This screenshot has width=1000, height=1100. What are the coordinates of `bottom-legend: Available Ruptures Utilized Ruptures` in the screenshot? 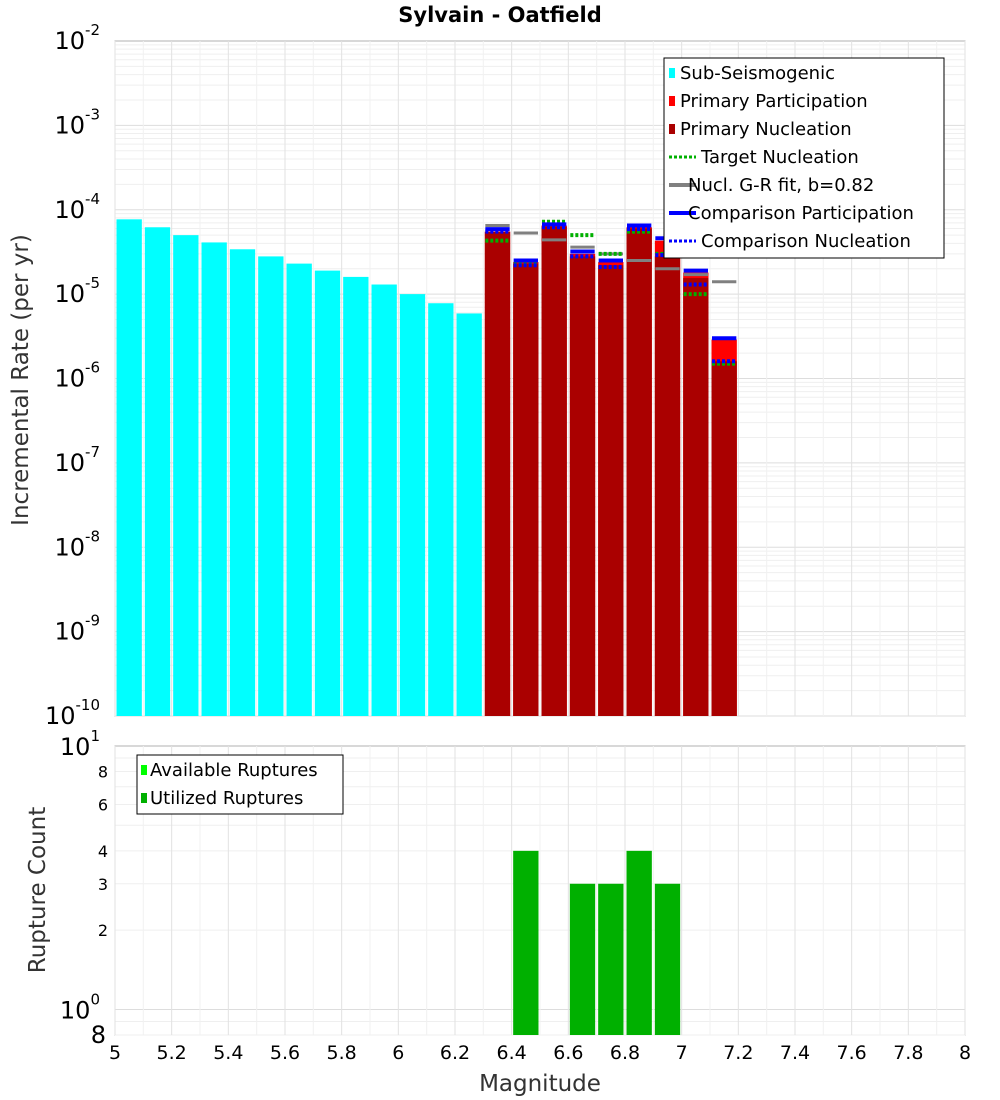 It's located at (240, 784).